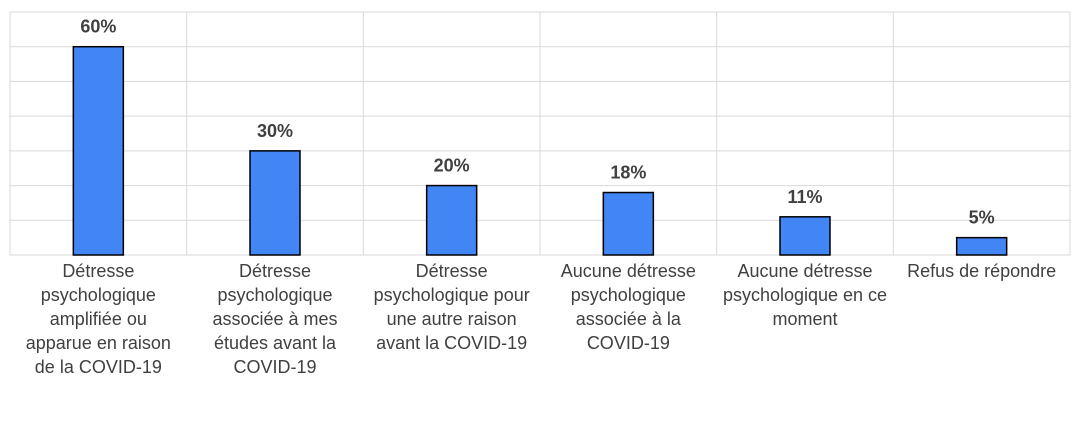  I want to click on x-tick-label: Refus de répondre, so click(982, 271).